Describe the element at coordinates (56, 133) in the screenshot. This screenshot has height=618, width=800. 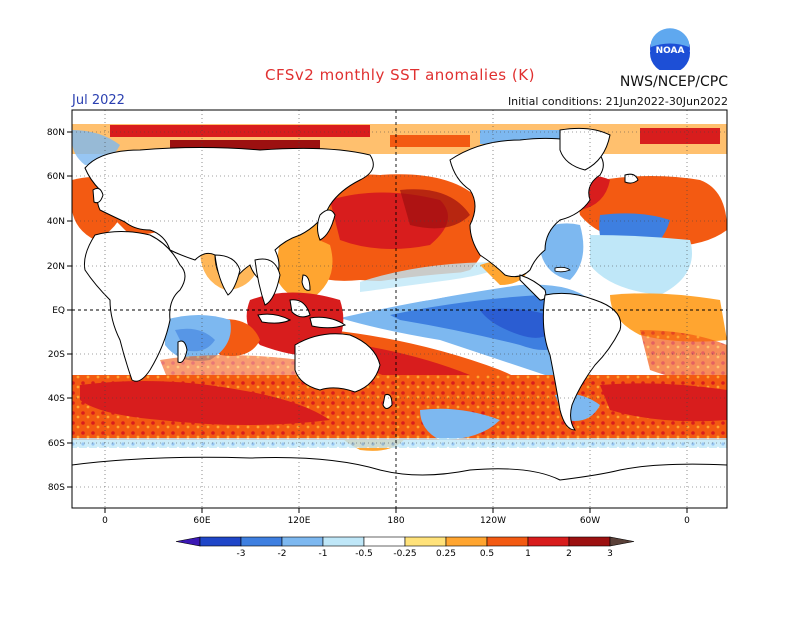
I see `lat-label: 80N` at that location.